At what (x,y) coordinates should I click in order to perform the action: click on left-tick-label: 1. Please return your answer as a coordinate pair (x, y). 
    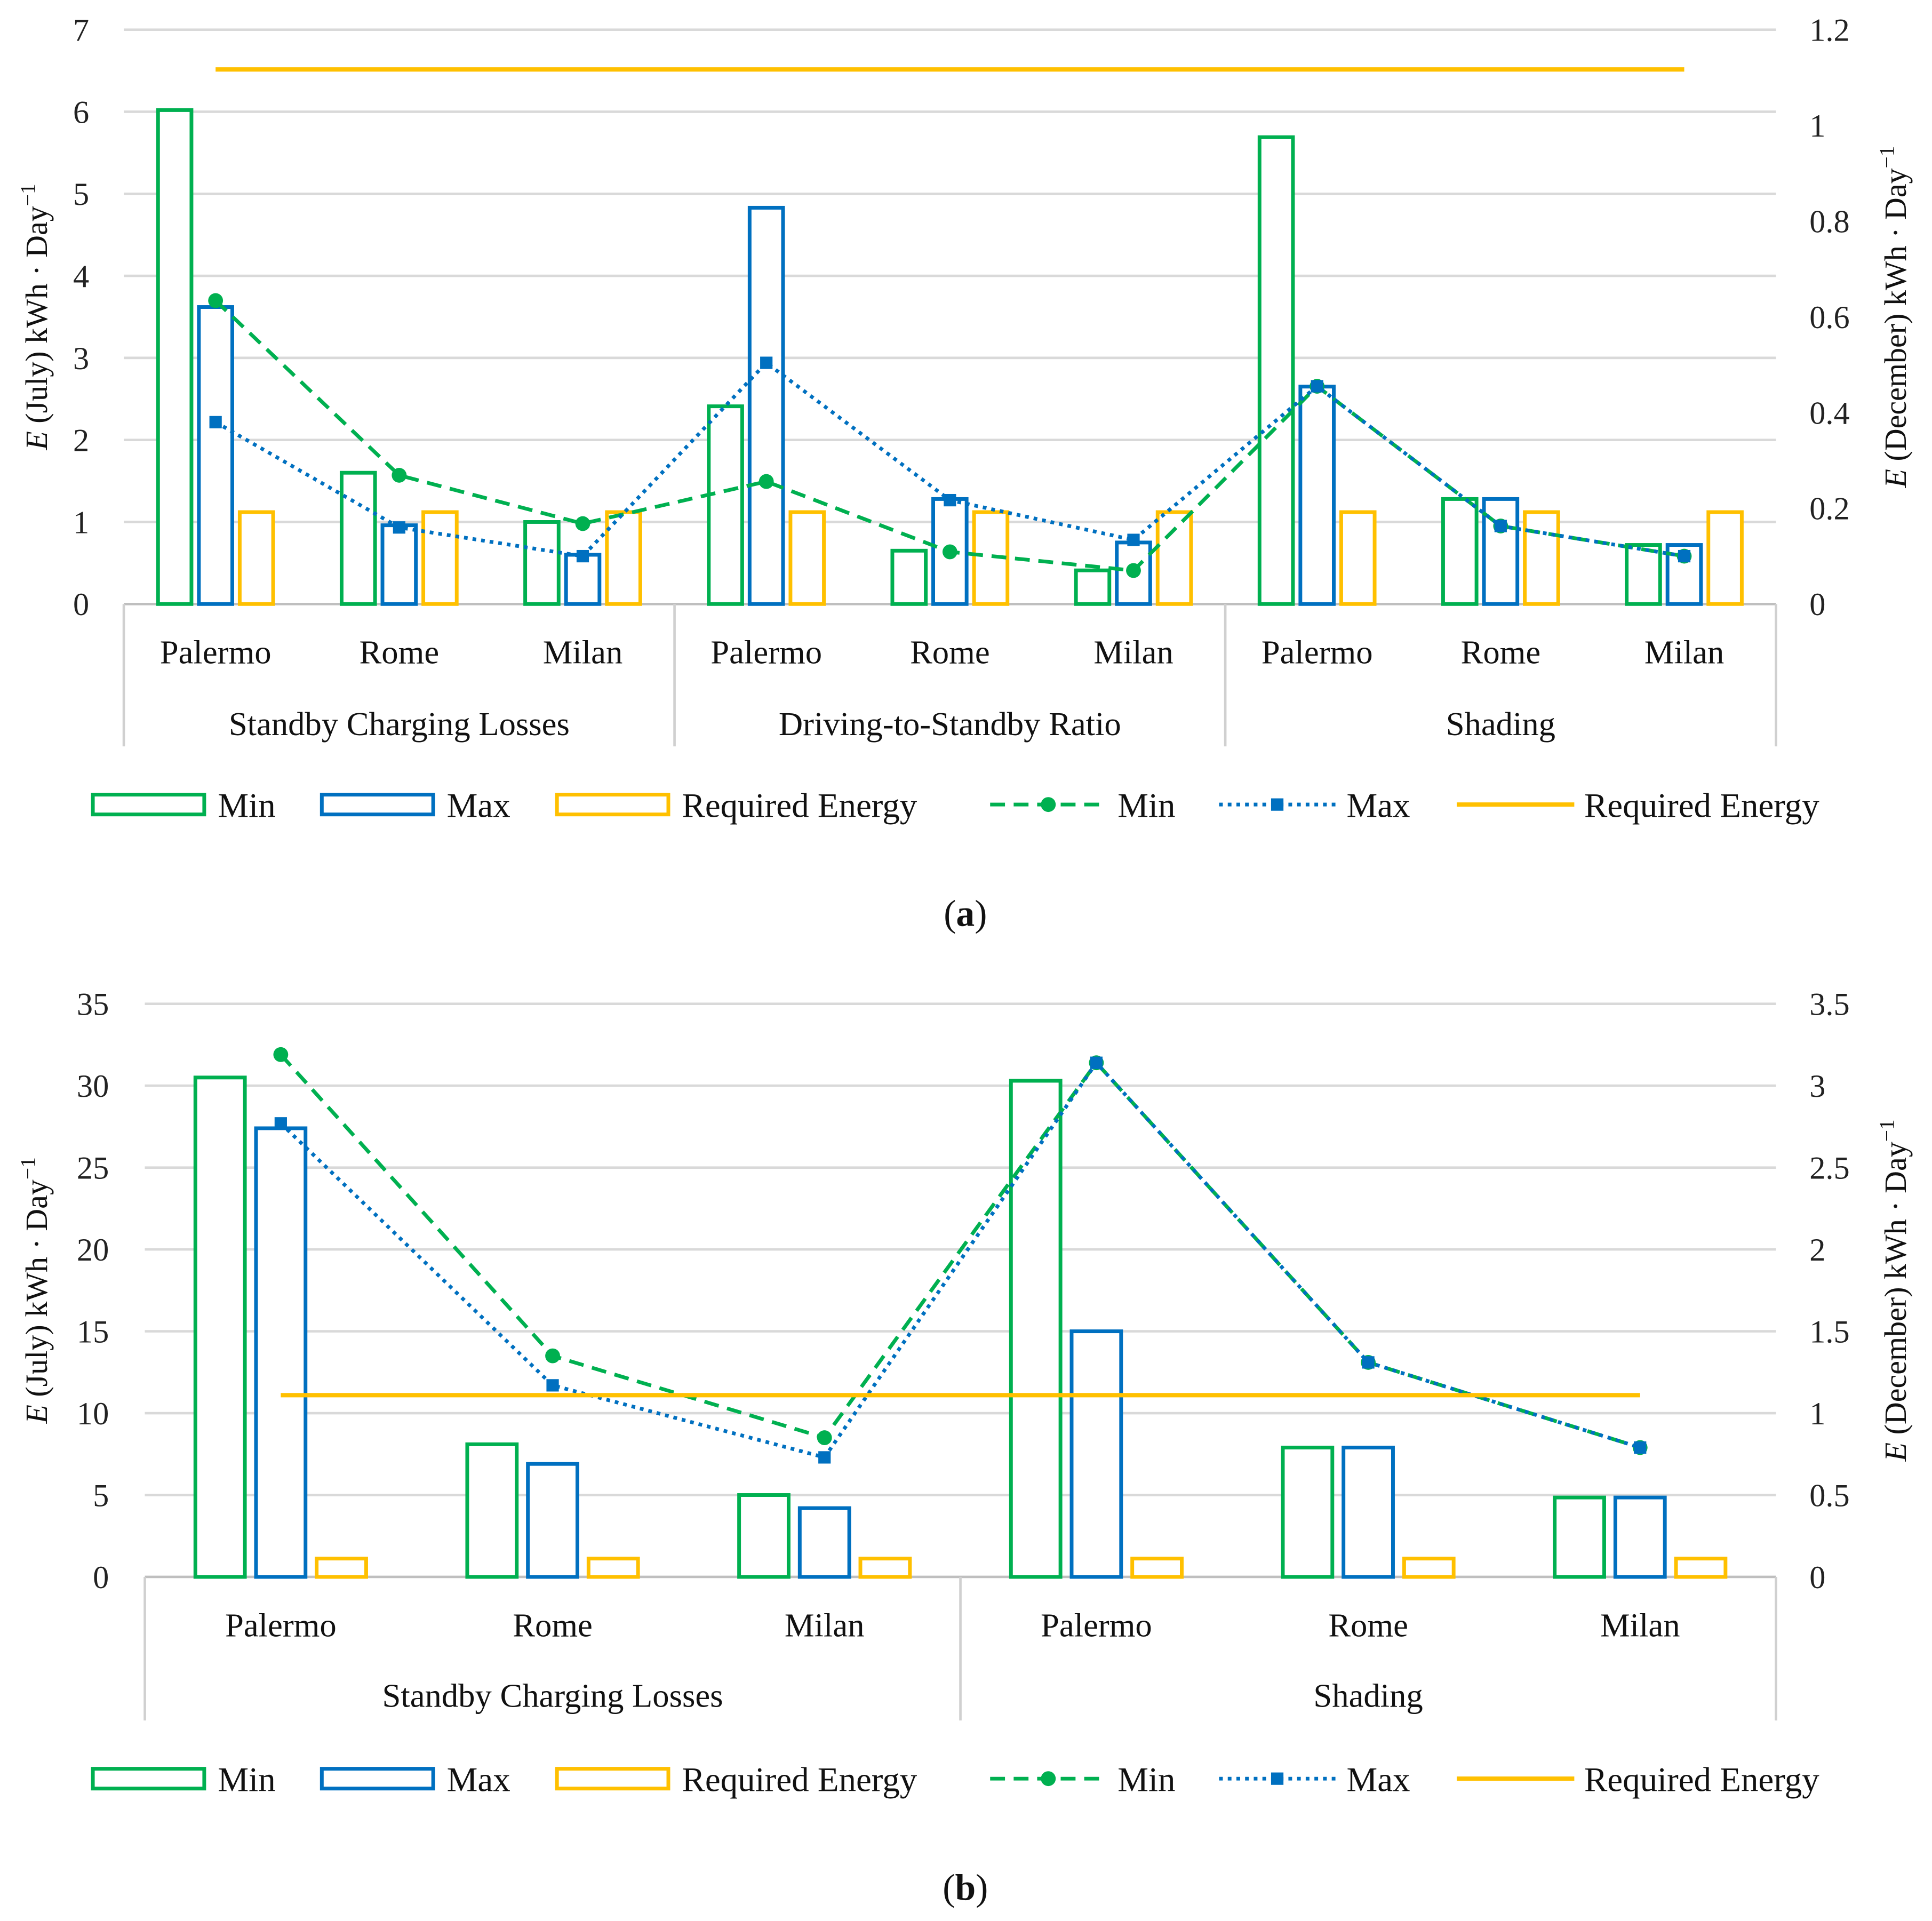
    Looking at the image, I should click on (81, 522).